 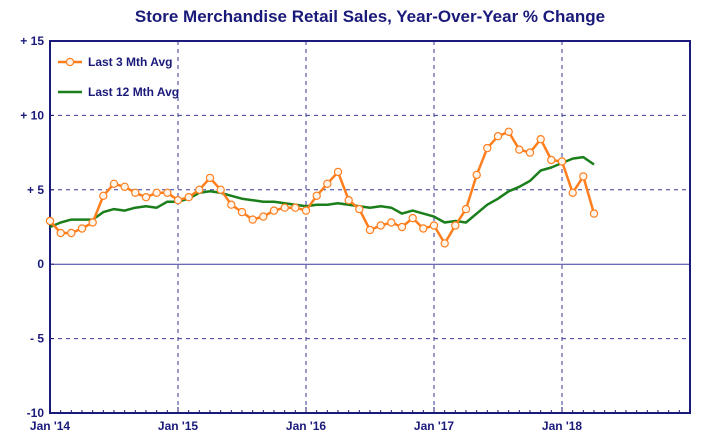 What do you see at coordinates (32, 115) in the screenshot?
I see `y-tick-label: + 10` at bounding box center [32, 115].